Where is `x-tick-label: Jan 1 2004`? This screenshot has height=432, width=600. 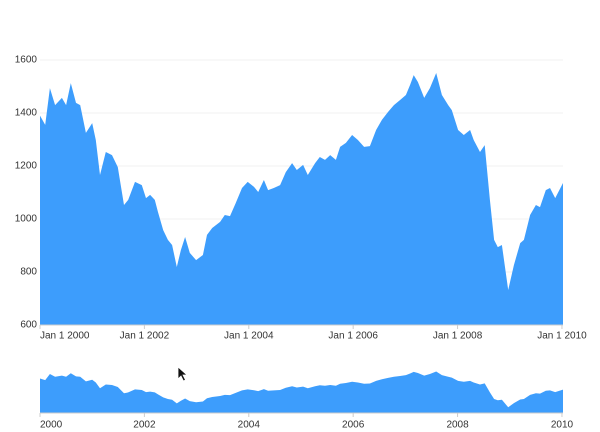
x-tick-label: Jan 1 2004 is located at coordinates (249, 336).